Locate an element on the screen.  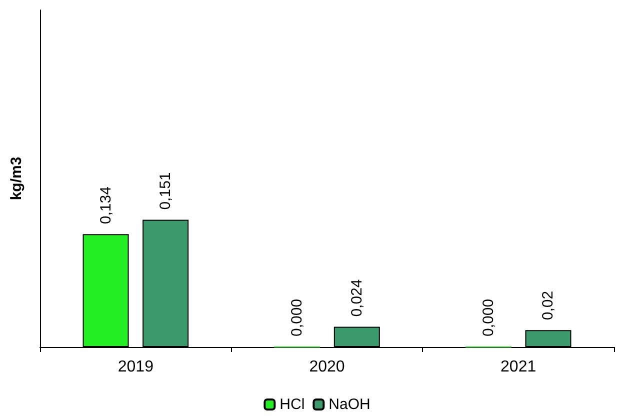
y-axis-title: kg/m3 is located at coordinates (16, 178).